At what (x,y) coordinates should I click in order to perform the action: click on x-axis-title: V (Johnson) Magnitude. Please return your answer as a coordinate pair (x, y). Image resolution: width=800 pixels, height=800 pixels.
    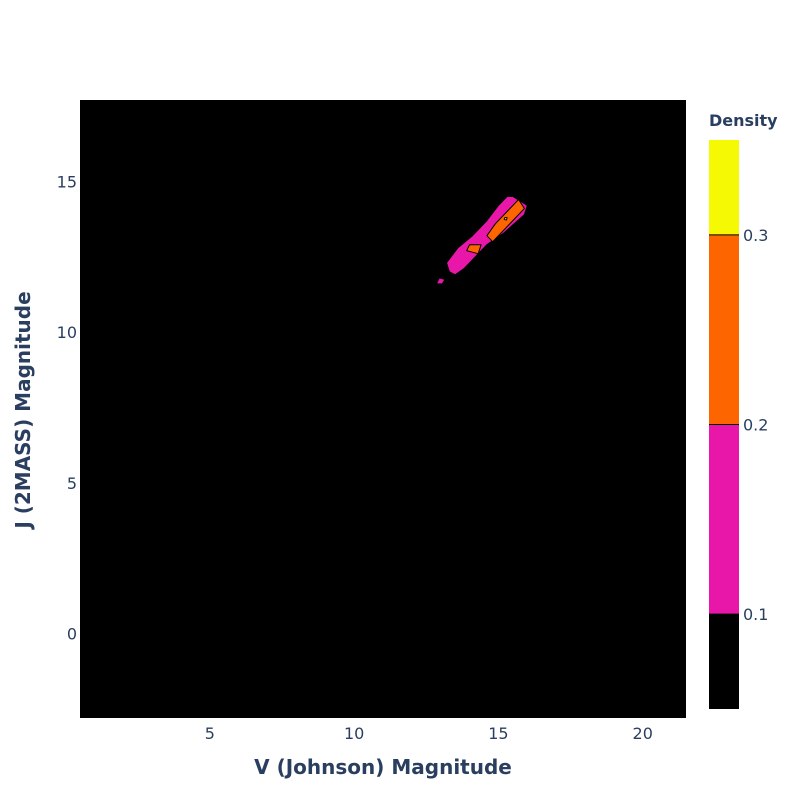
    Looking at the image, I should click on (383, 767).